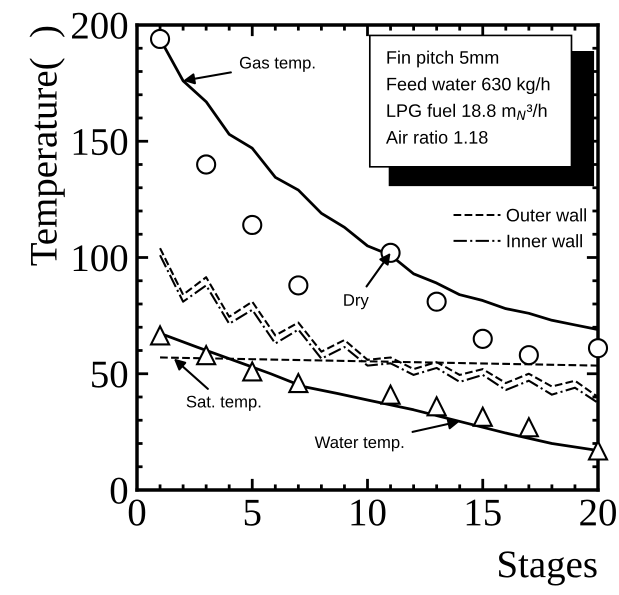 The width and height of the screenshot is (619, 595). I want to click on x-tick-label: 0, so click(137, 512).